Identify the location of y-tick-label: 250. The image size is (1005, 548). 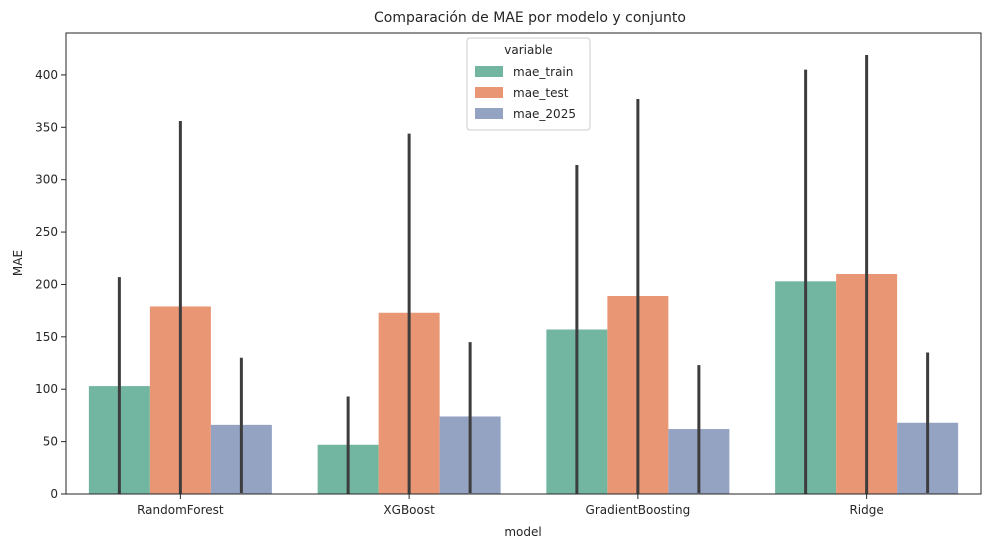
(46, 232).